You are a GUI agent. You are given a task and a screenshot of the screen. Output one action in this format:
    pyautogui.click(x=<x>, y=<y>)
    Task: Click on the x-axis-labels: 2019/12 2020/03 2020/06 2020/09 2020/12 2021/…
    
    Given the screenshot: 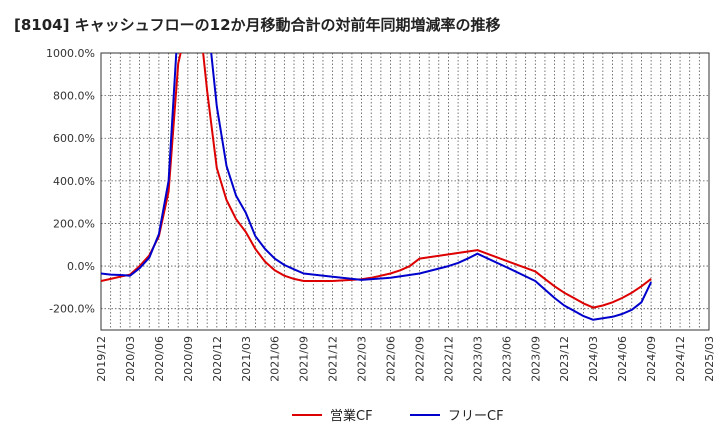 What is the action you would take?
    pyautogui.click(x=405, y=359)
    